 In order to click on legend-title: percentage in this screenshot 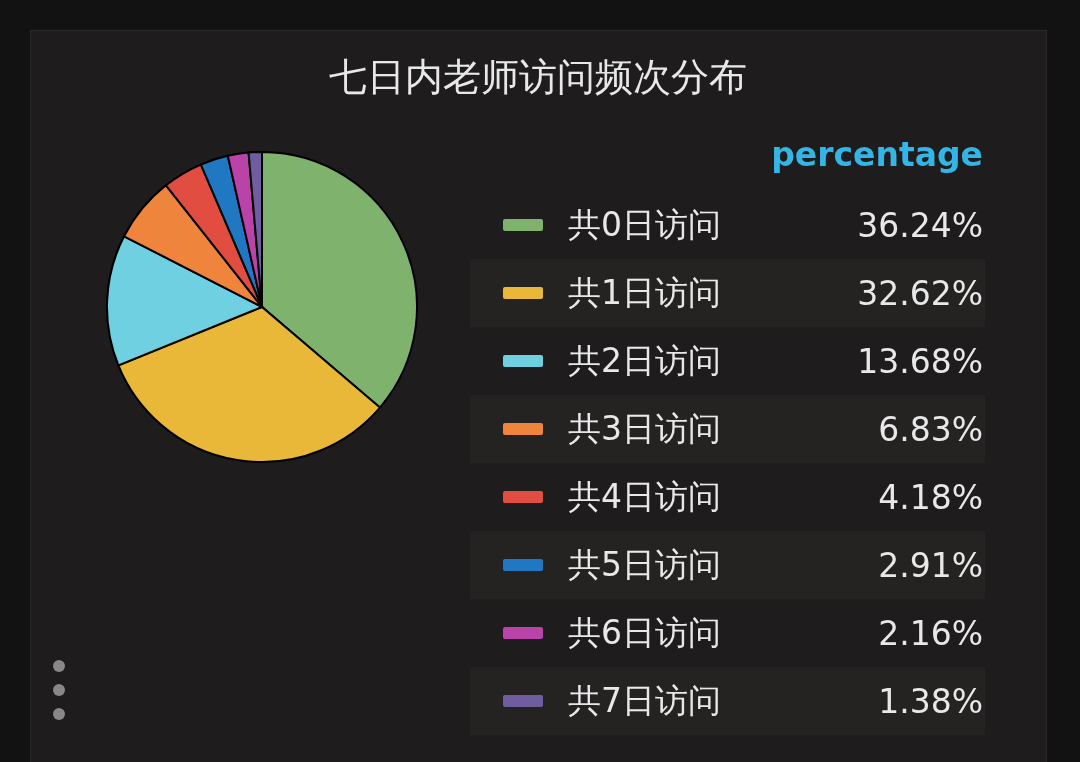, I will do `click(877, 155)`.